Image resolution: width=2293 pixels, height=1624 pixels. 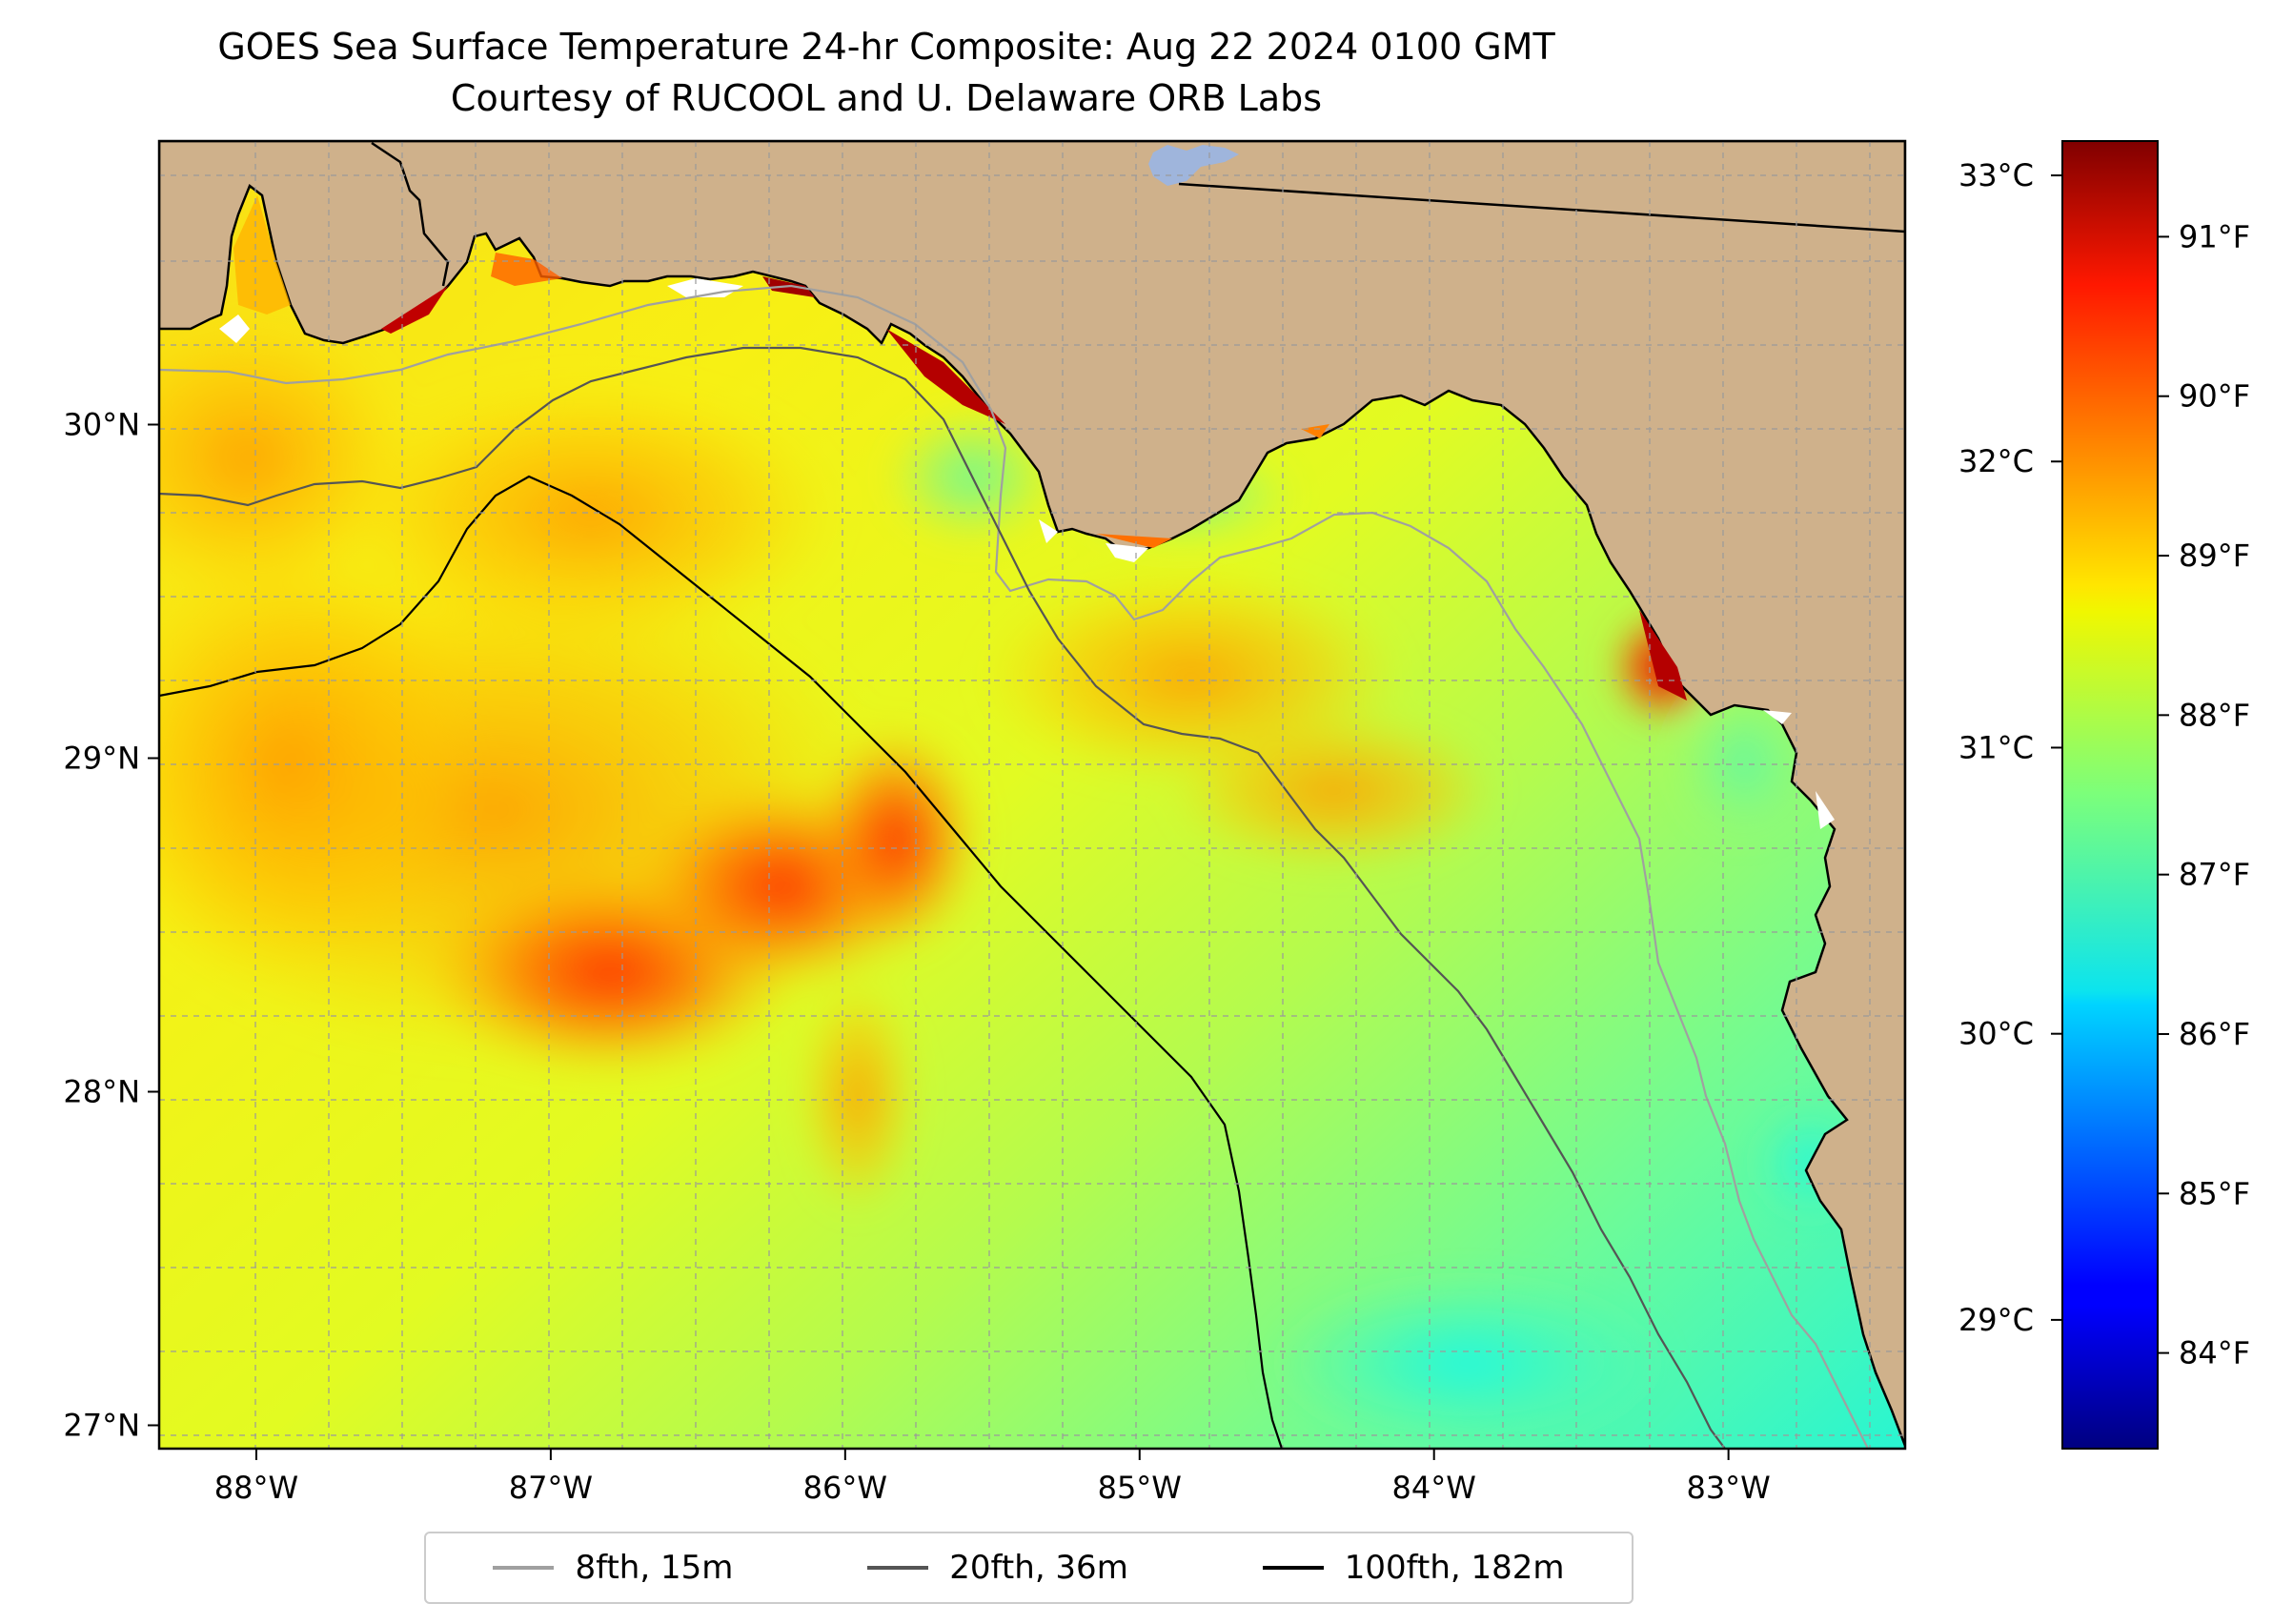 I want to click on colorbar-frame, so click(x=2110, y=795).